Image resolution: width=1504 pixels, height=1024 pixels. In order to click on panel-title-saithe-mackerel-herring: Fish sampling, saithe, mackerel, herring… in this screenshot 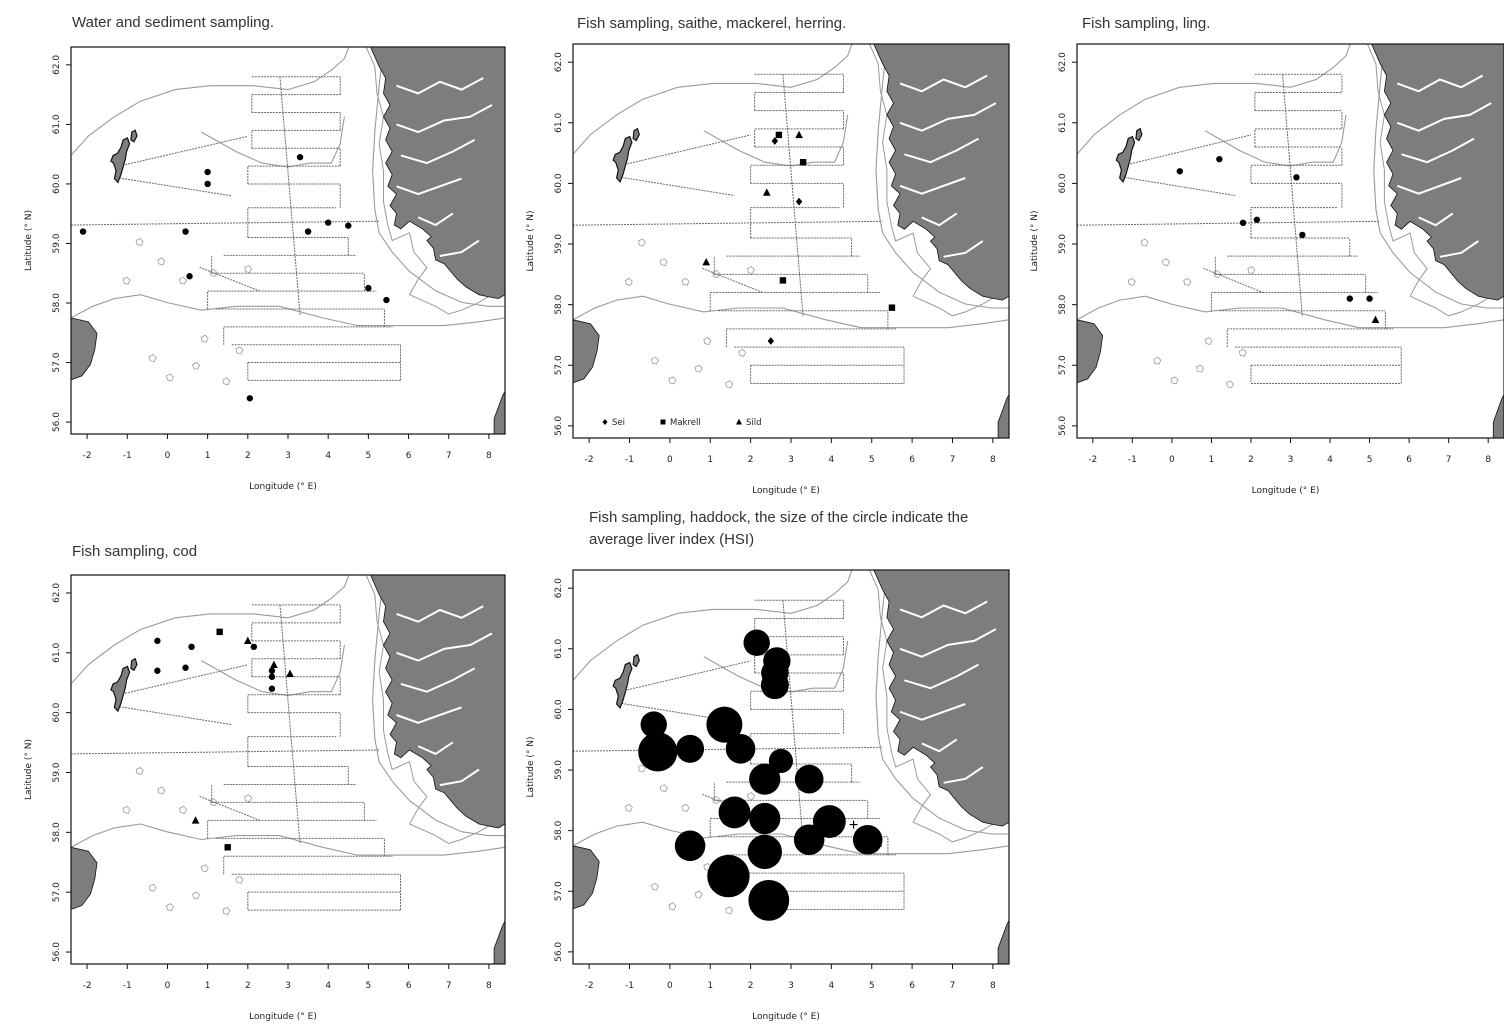, I will do `click(712, 23)`.